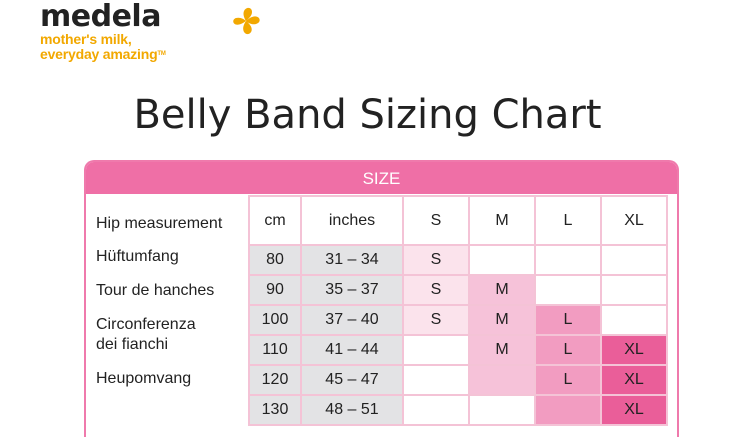 The width and height of the screenshot is (735, 437). Describe the element at coordinates (155, 290) in the screenshot. I see `label-tour-de-hanches: Tour de hanches` at that location.